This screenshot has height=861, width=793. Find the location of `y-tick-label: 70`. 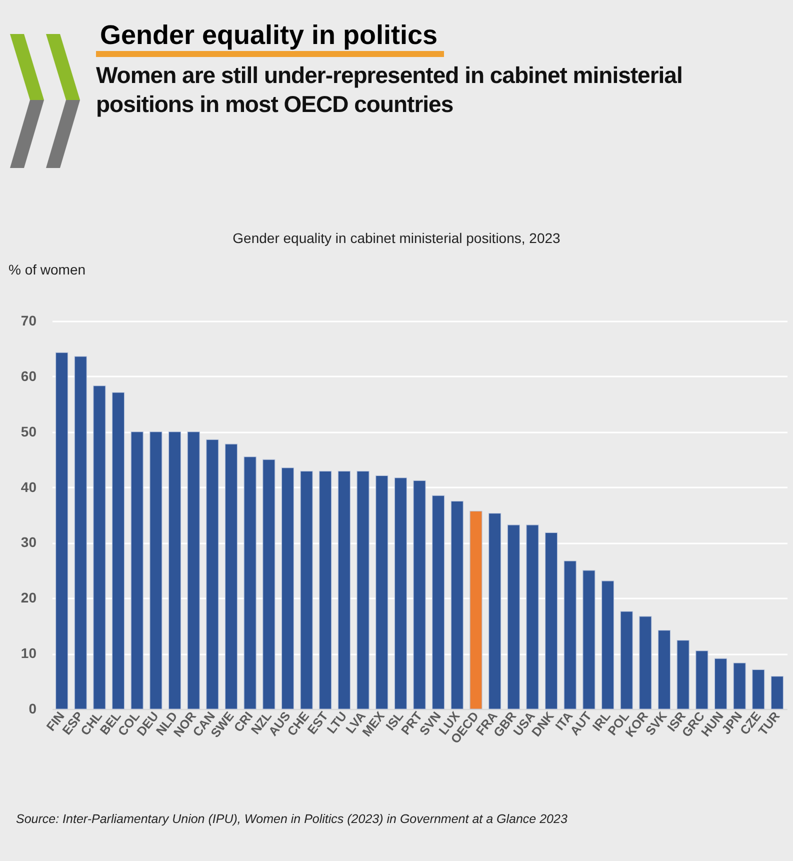

y-tick-label: 70 is located at coordinates (28, 320).